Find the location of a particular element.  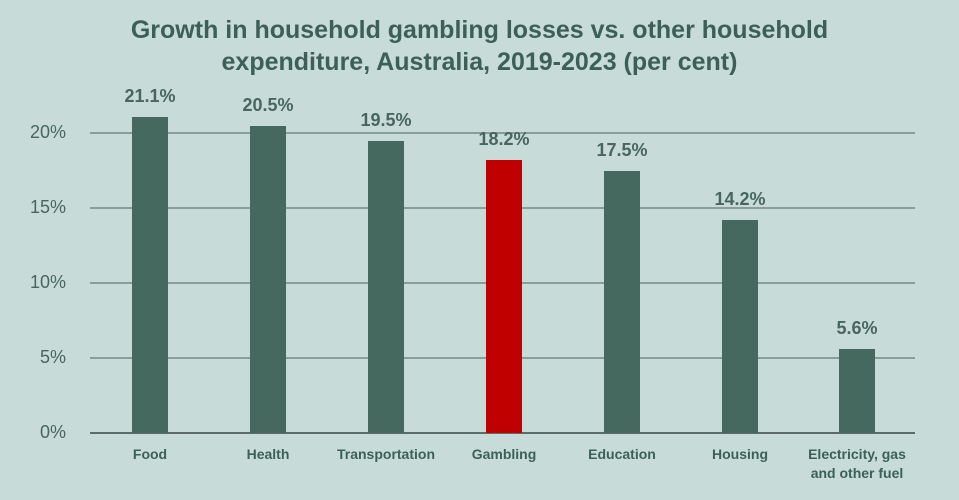

x-tick-label-line: Housing is located at coordinates (740, 454).